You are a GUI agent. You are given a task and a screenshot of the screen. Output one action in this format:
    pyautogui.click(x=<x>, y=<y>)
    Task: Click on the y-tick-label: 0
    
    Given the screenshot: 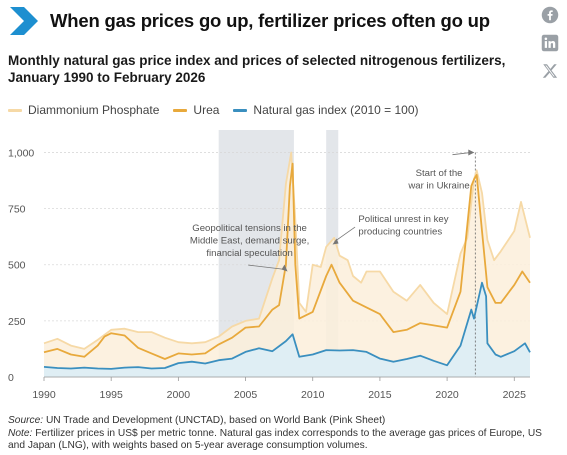 What is the action you would take?
    pyautogui.click(x=11, y=378)
    